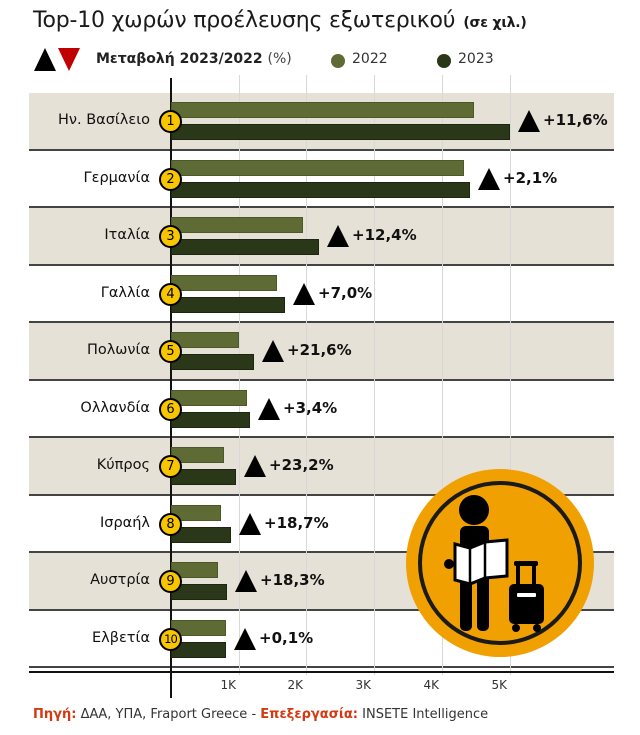 The image size is (640, 735). What do you see at coordinates (179, 59) in the screenshot?
I see `legend-change-text: Μεταβολή 2023/2022` at bounding box center [179, 59].